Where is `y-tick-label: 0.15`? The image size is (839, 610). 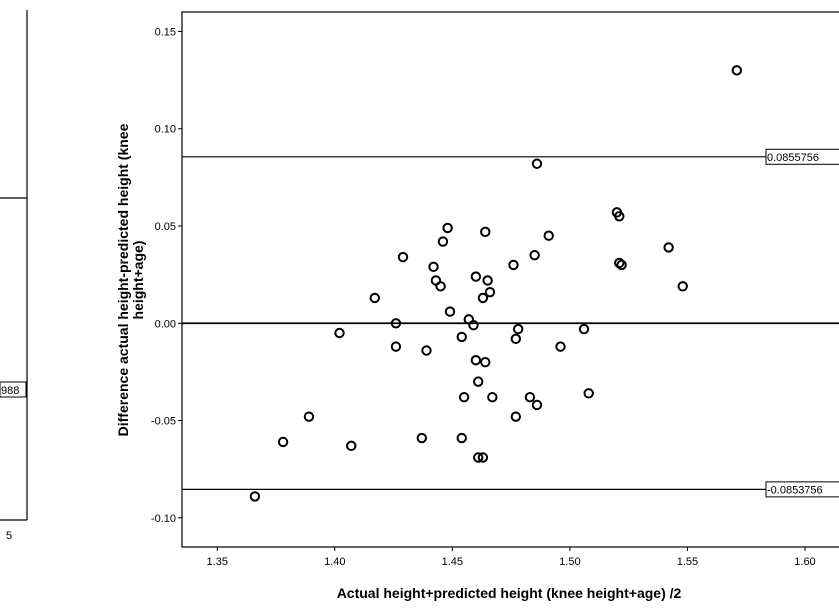
y-tick-label: 0.15 is located at coordinates (165, 32).